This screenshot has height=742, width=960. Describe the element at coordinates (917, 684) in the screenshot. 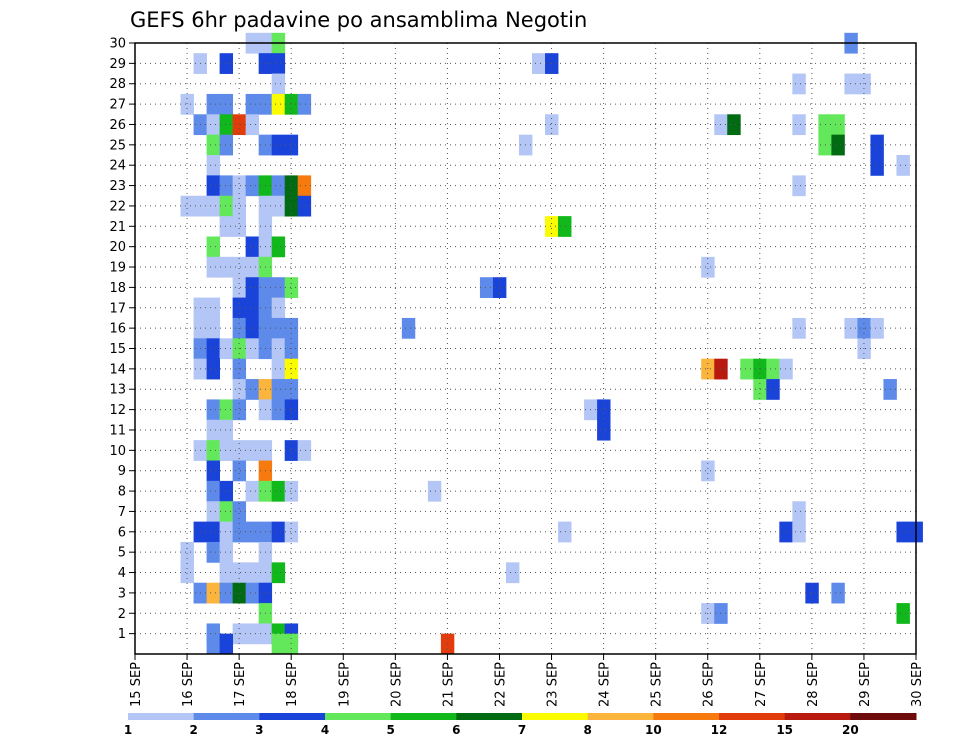

I see `x-tick-label: 30 SEP` at that location.